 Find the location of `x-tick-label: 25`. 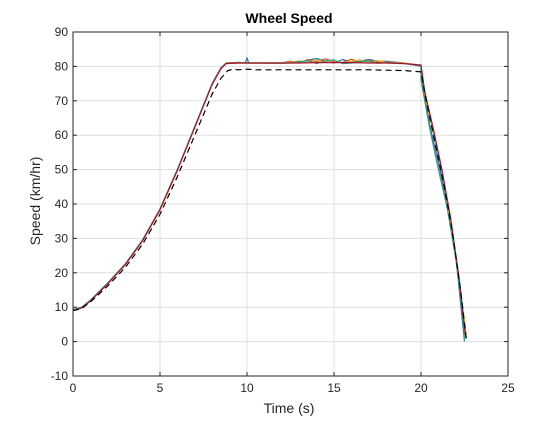

x-tick-label: 25 is located at coordinates (508, 388).